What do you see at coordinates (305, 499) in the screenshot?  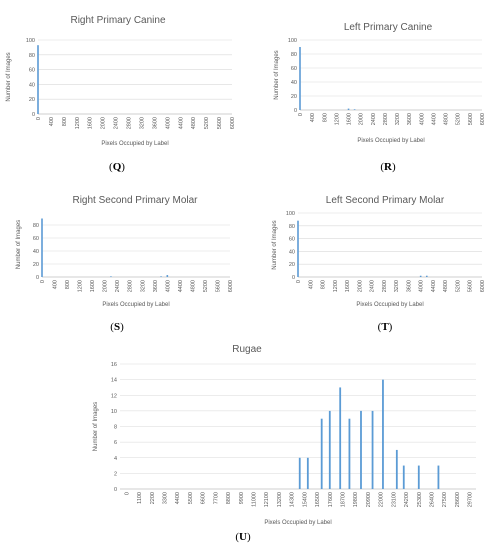 I see `x-tick-label: 15400` at bounding box center [305, 499].